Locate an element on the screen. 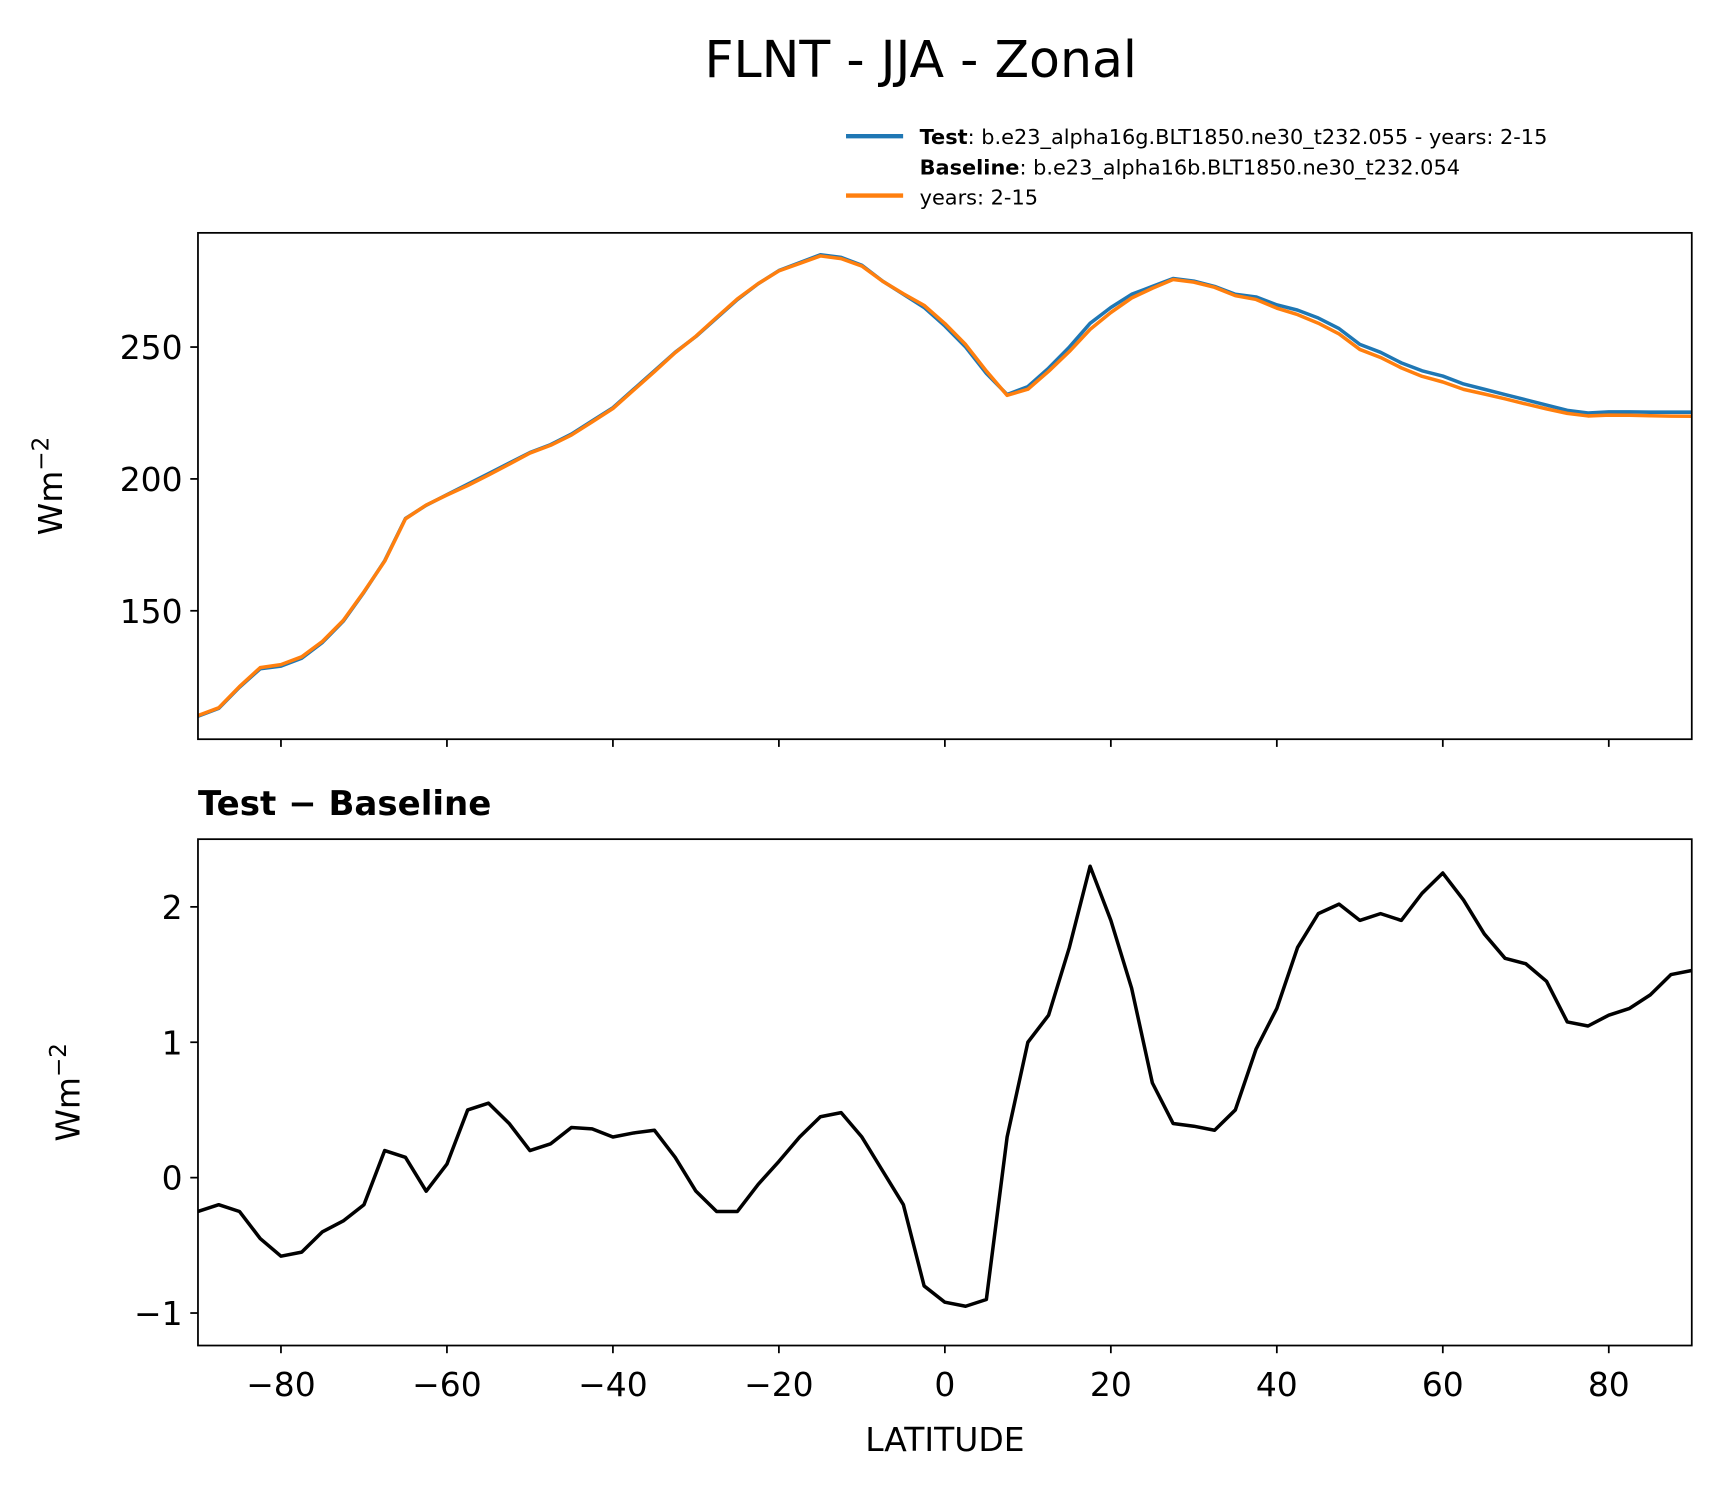  x-tick-label: −60 is located at coordinates (447, 1384).